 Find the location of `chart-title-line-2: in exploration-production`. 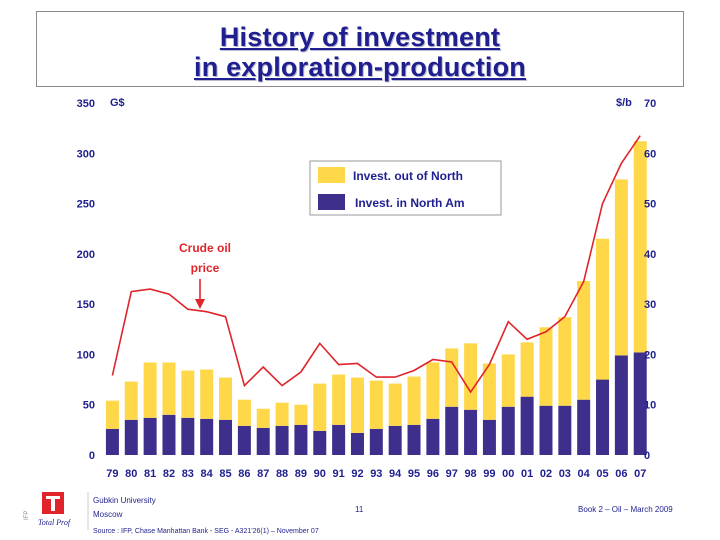

chart-title-line-2: in exploration-production is located at coordinates (360, 67).